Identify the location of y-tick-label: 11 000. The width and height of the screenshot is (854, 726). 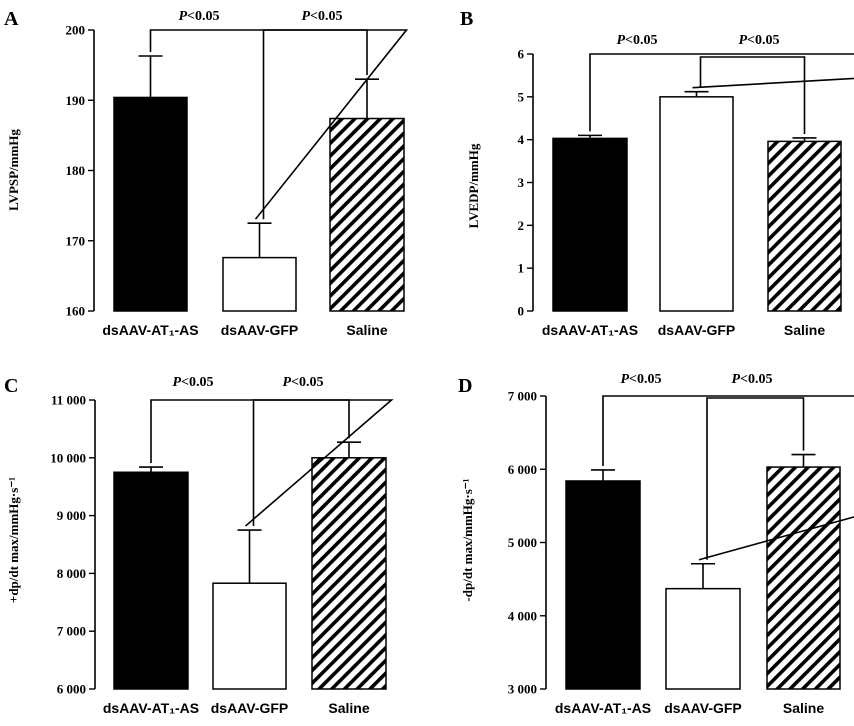
(68, 400).